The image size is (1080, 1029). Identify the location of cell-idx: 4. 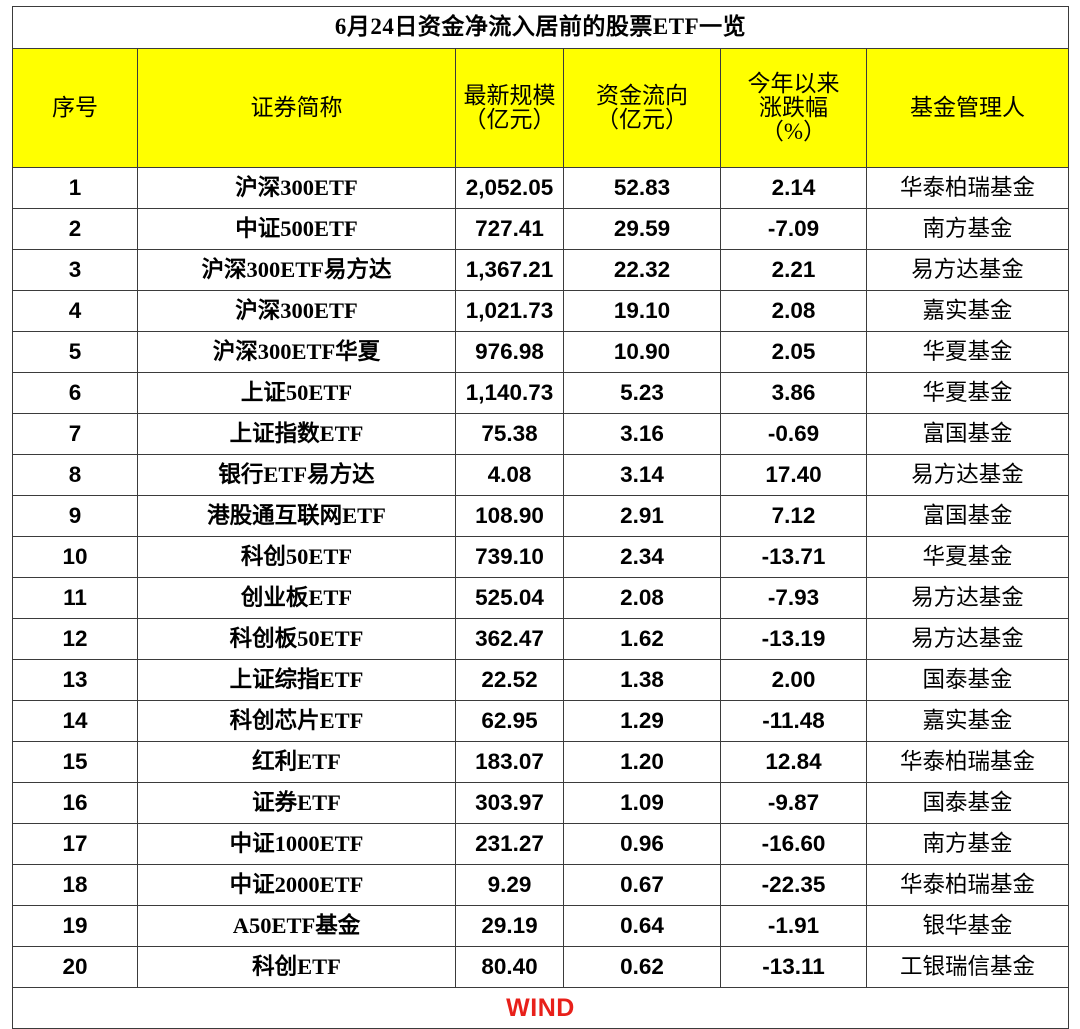
(75, 311).